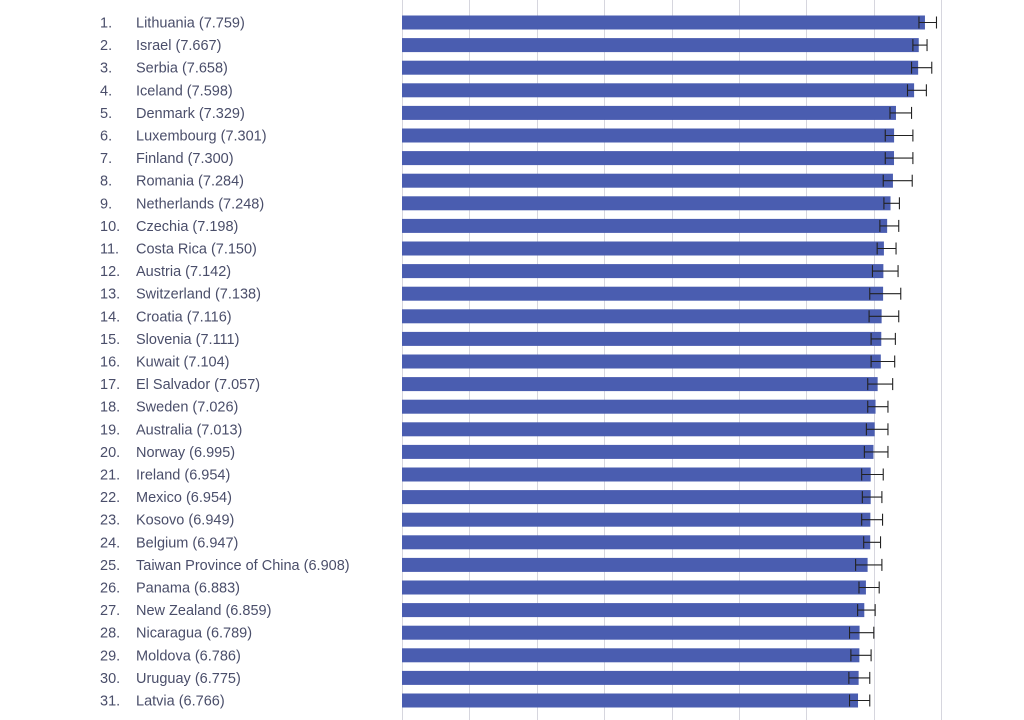 Image resolution: width=1024 pixels, height=720 pixels. I want to click on bar-panama, so click(634, 587).